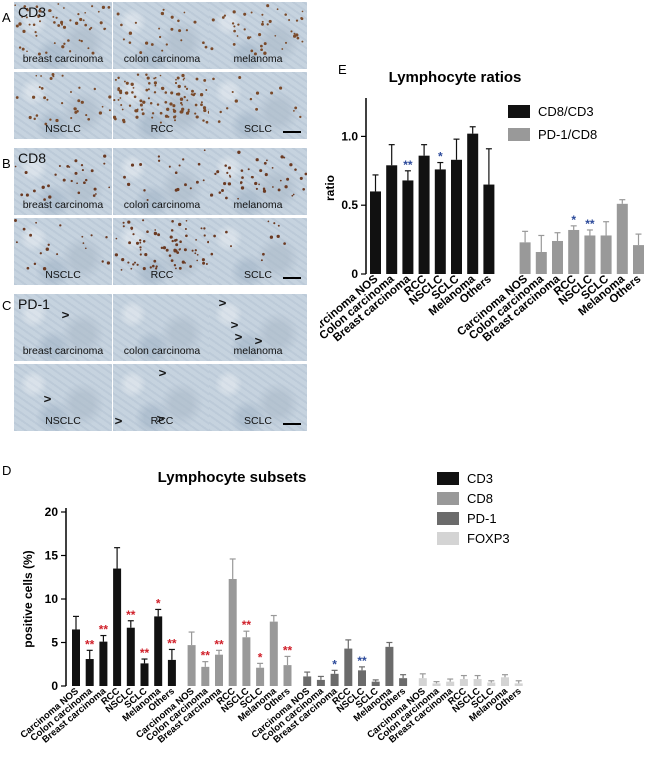  Describe the element at coordinates (162, 59) in the screenshot. I see `tumor-type-label: colon carcinoma` at that location.